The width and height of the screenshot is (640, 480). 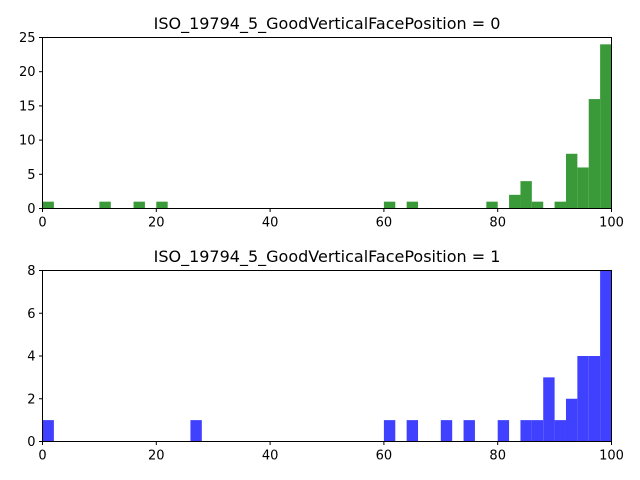 What do you see at coordinates (31, 271) in the screenshot?
I see `y-tick-label: 8` at bounding box center [31, 271].